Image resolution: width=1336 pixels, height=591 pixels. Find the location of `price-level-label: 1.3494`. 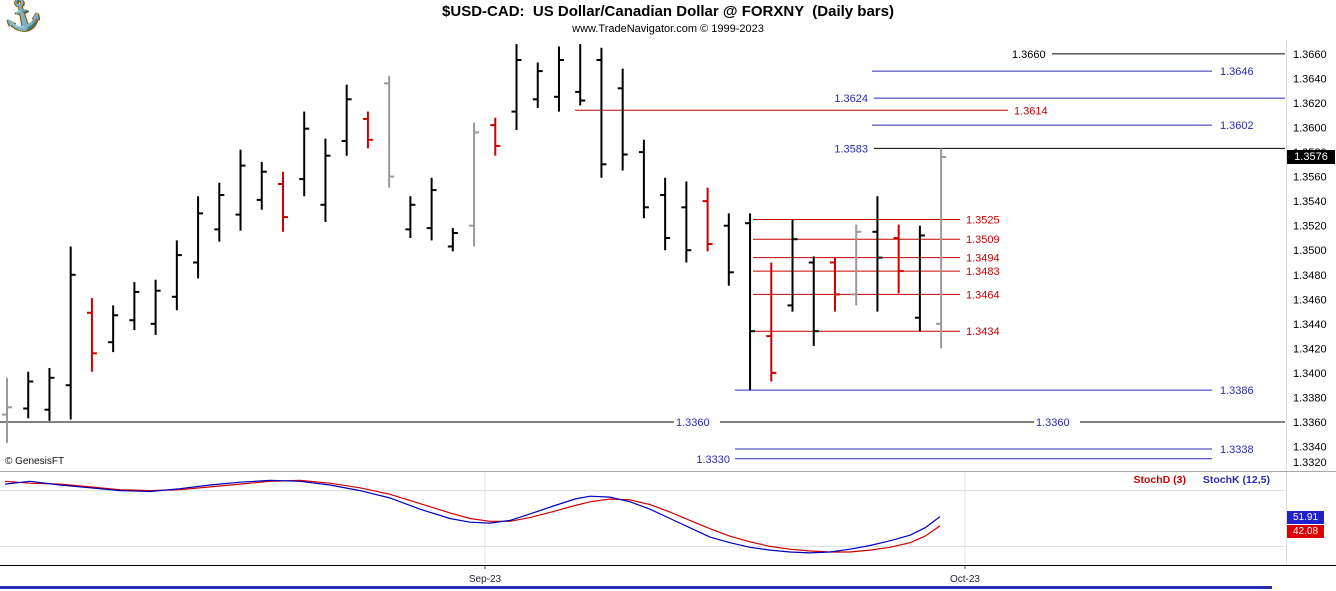

price-level-label: 1.3494 is located at coordinates (983, 259).